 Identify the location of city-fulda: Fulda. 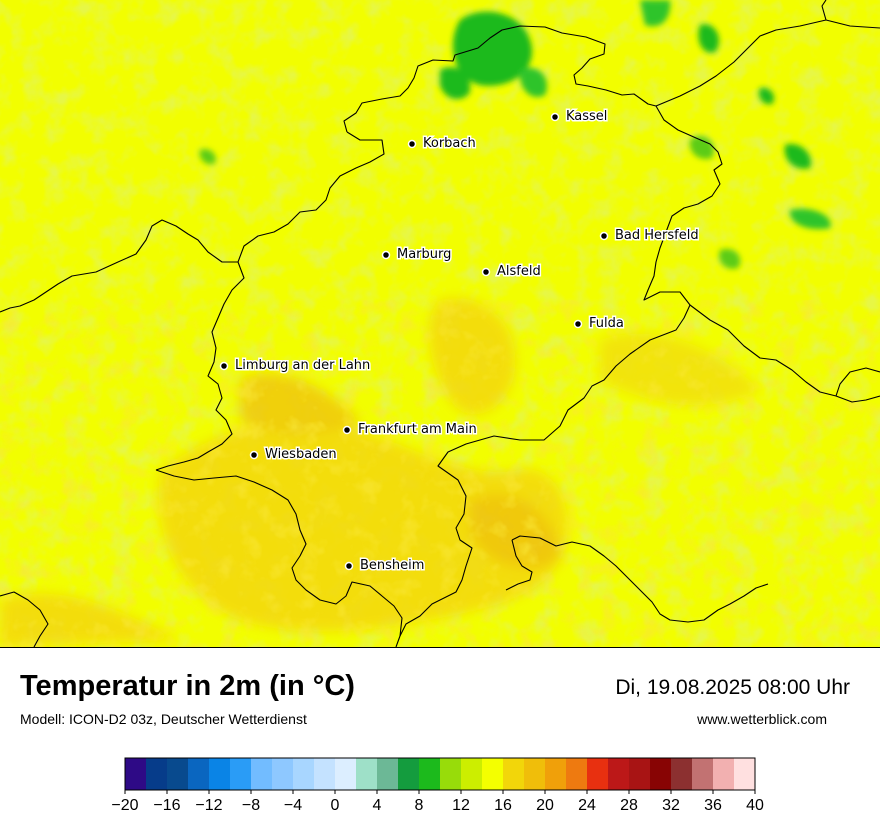
(599, 324).